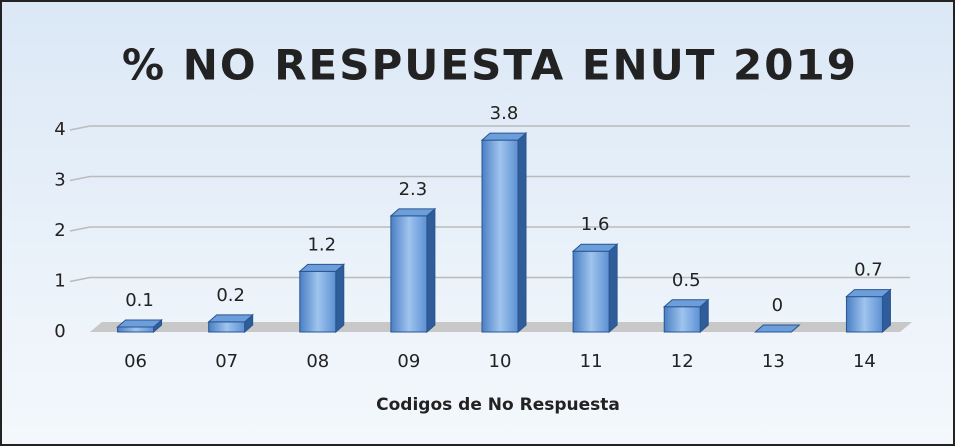 The width and height of the screenshot is (955, 446). I want to click on x-tick-label: 12, so click(682, 361).